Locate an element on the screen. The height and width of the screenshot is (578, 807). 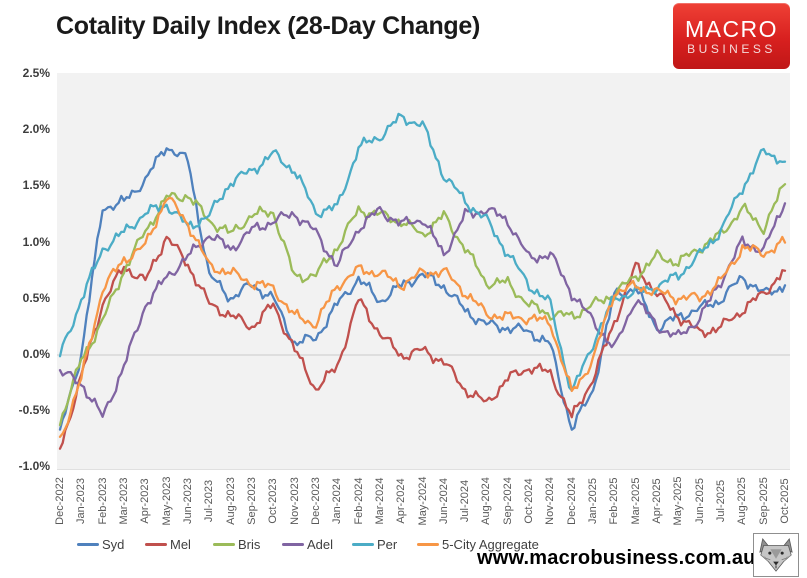
macrobusiness-logo: MACRO BUSINESS is located at coordinates (731, 36).